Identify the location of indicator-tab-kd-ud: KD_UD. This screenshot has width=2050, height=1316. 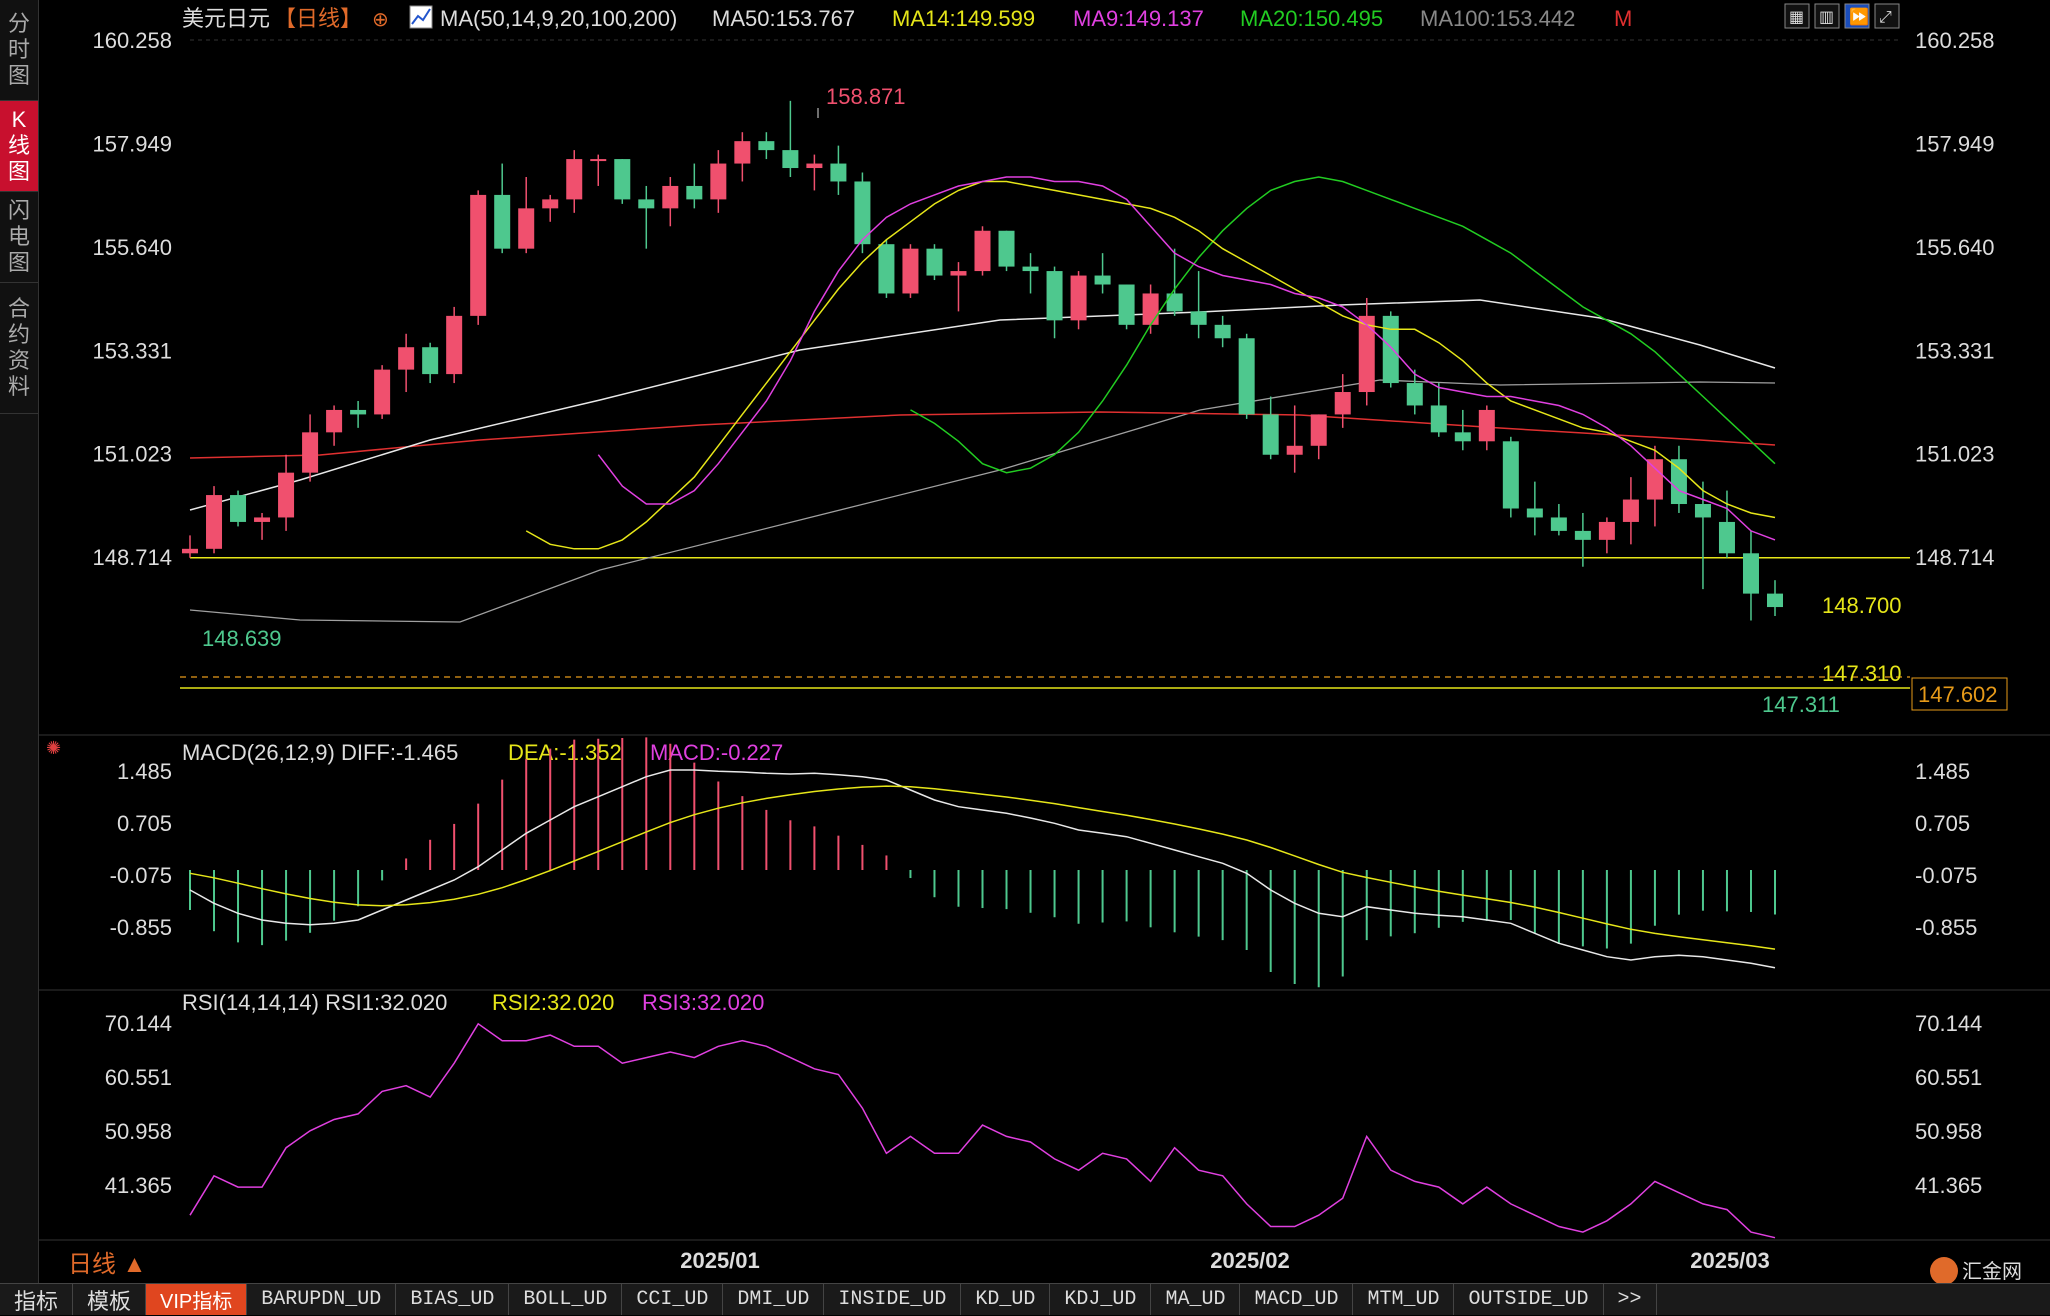
(1006, 1299).